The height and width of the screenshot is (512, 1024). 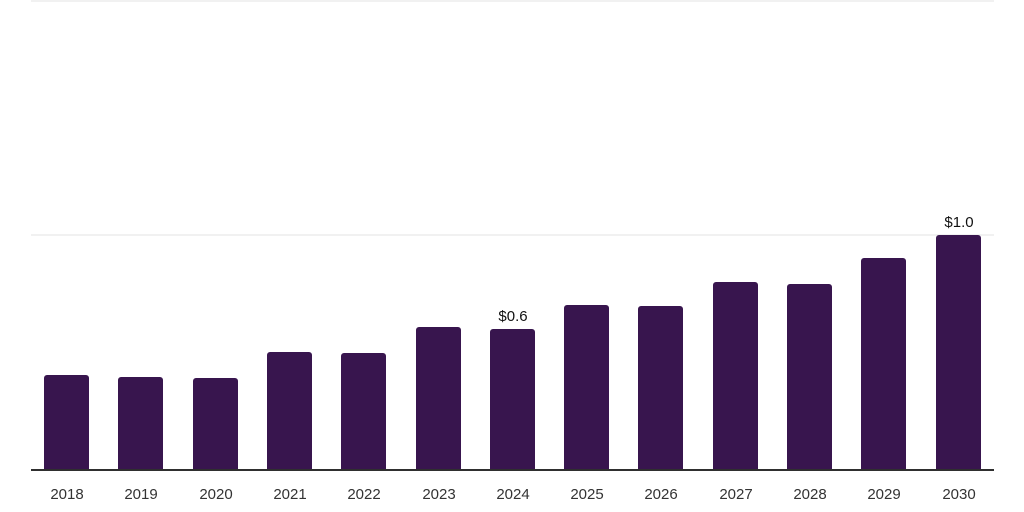 I want to click on bar-value-label-2030: $1.0, so click(x=959, y=222).